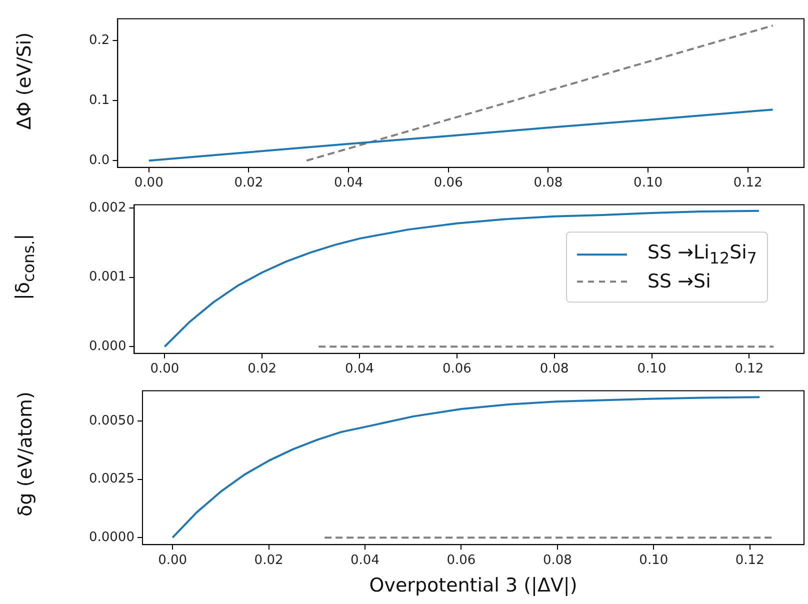  I want to click on legend-label: SS →Li$_{12}$Si$_{7}$, so click(702, 255).